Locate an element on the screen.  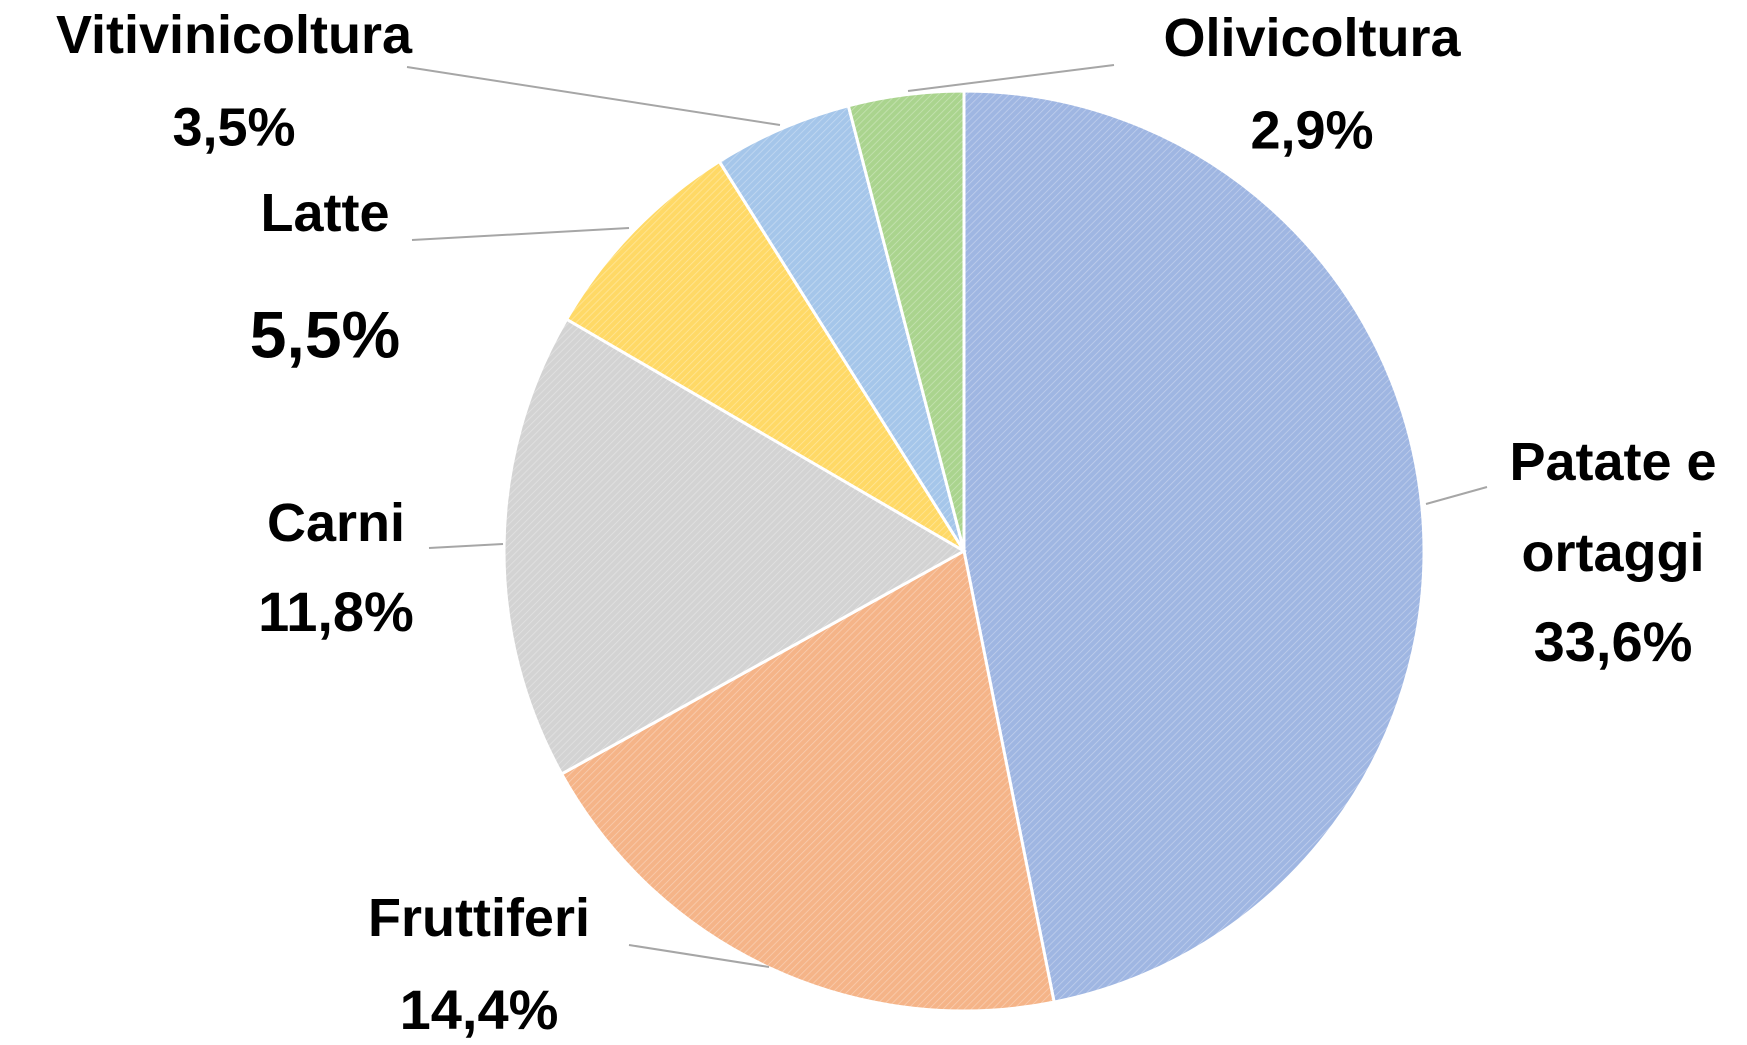
value-label: 2,9% is located at coordinates (1311, 130).